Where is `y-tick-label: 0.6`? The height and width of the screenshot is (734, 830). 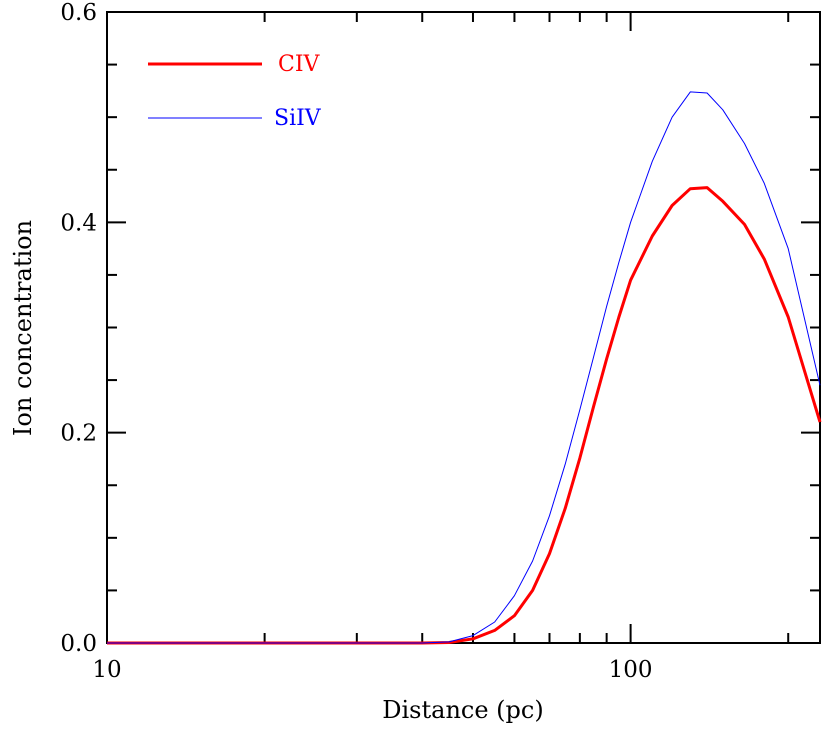
y-tick-label: 0.6 is located at coordinates (78, 13).